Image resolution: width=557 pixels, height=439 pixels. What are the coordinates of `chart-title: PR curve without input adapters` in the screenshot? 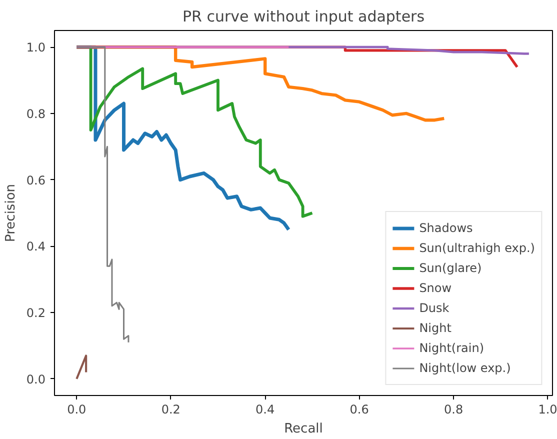 It's located at (303, 17).